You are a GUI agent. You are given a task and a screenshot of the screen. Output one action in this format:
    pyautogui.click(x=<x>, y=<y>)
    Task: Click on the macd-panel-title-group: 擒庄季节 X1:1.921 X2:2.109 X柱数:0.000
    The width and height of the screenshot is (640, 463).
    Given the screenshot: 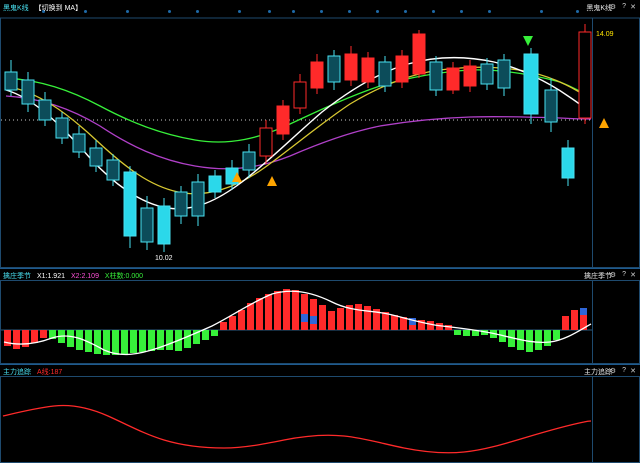 What is the action you would take?
    pyautogui.click(x=73, y=276)
    